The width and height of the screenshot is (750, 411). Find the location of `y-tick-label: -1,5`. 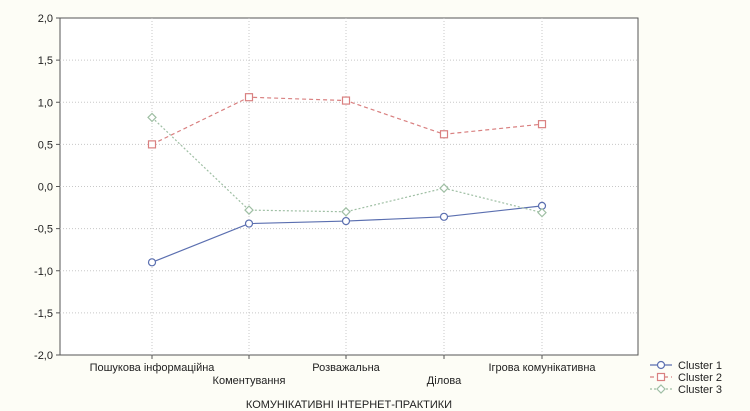

y-tick-label: -1,5 is located at coordinates (43, 314).